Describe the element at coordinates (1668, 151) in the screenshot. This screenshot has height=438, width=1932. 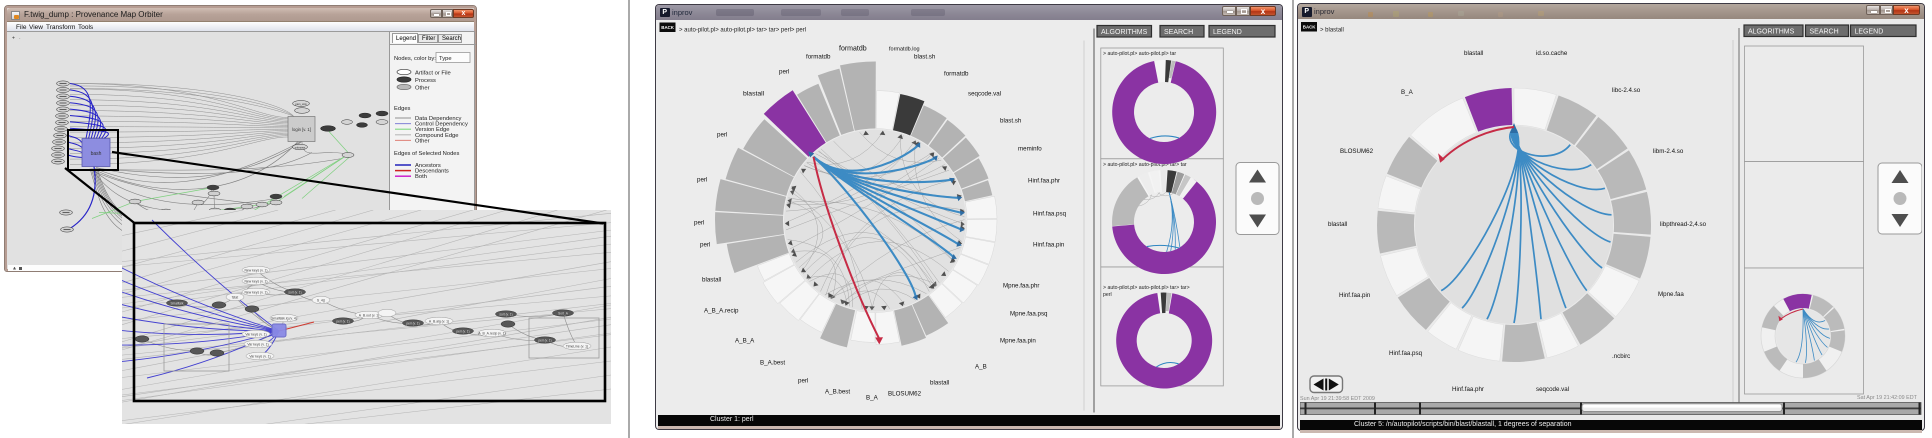
I see `svg-text: libm-2.4.so` at that location.